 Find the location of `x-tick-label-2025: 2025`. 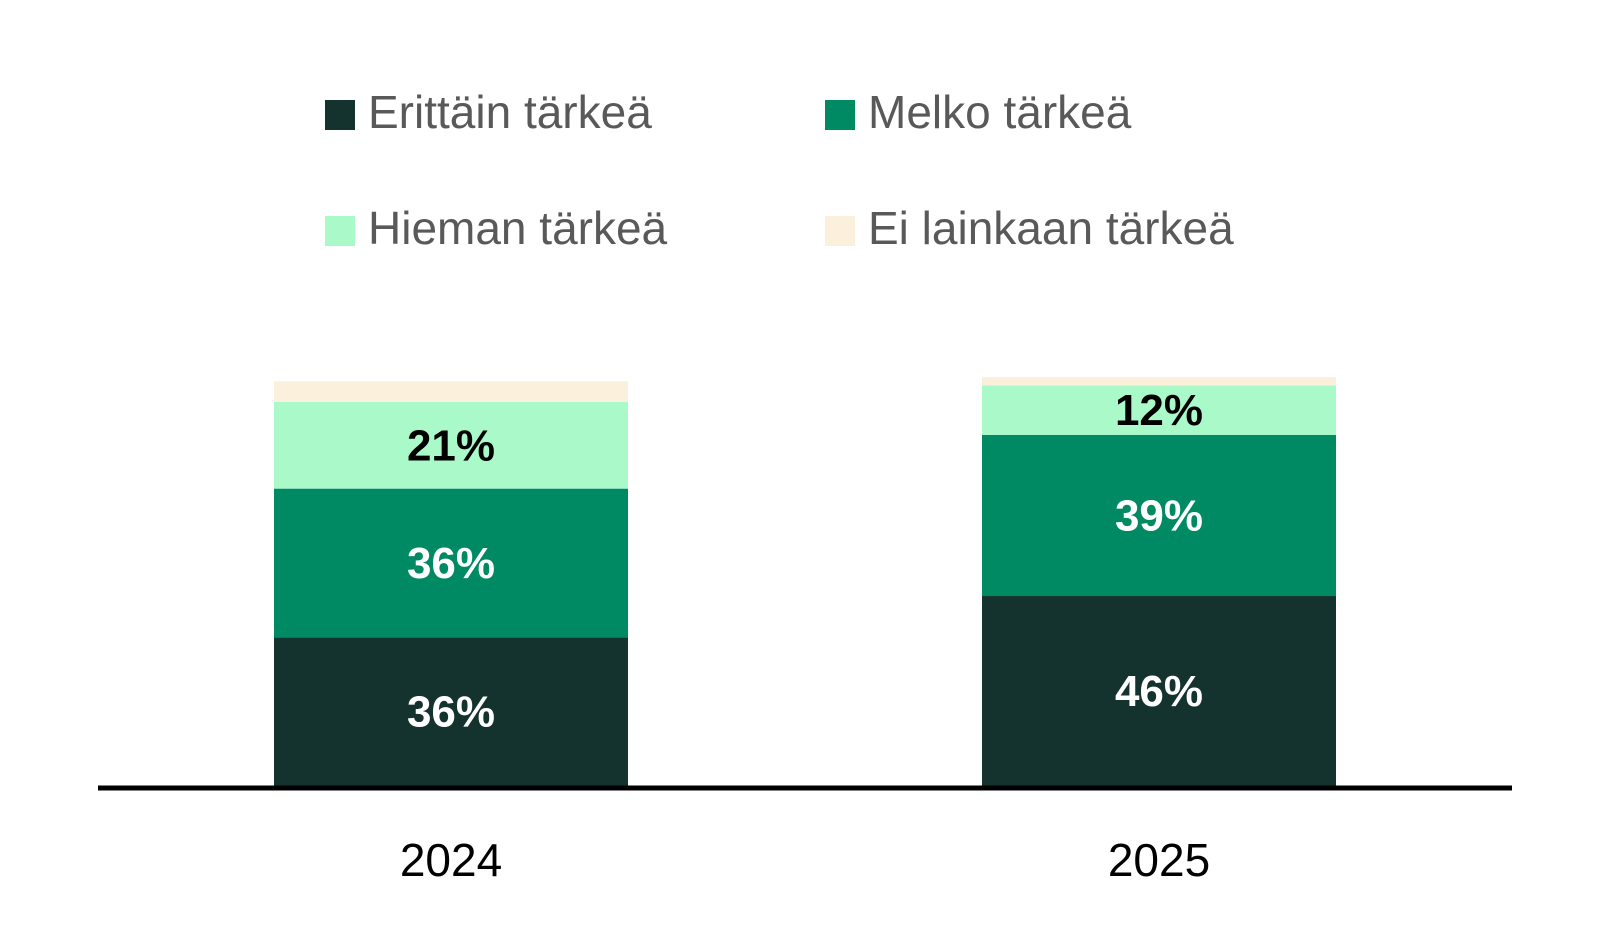

x-tick-label-2025: 2025 is located at coordinates (1159, 860).